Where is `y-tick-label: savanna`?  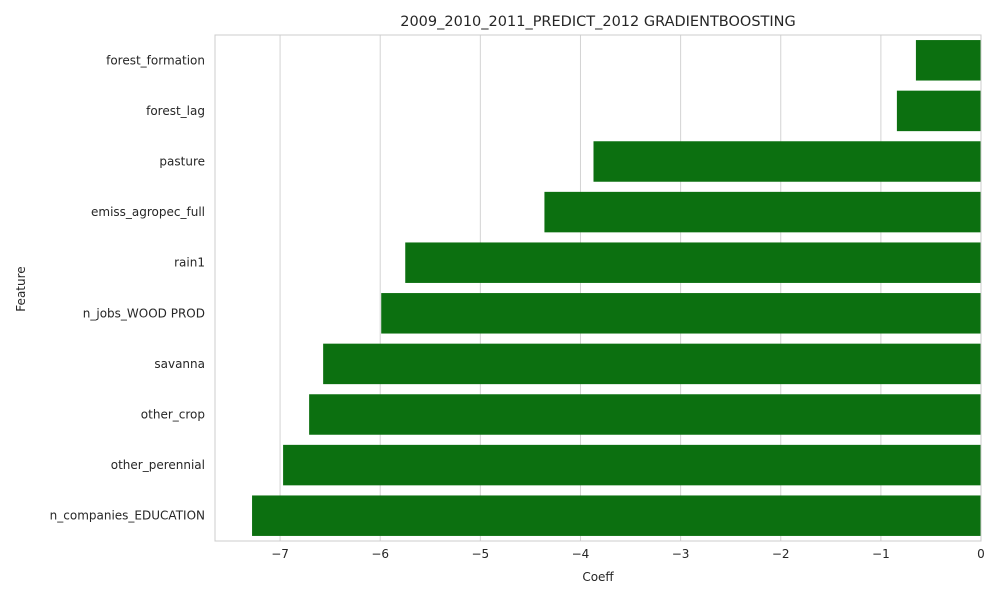
y-tick-label: savanna is located at coordinates (179, 364).